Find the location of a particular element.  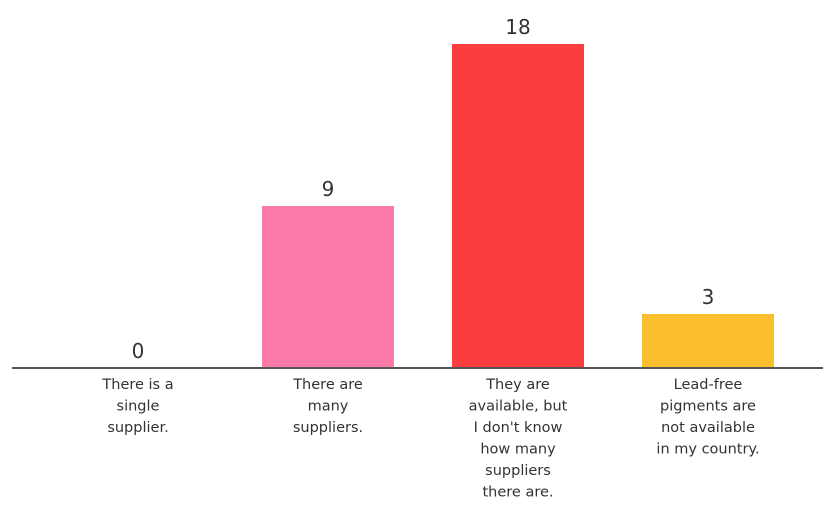

category-label-2-line-1: available, but is located at coordinates (518, 407).